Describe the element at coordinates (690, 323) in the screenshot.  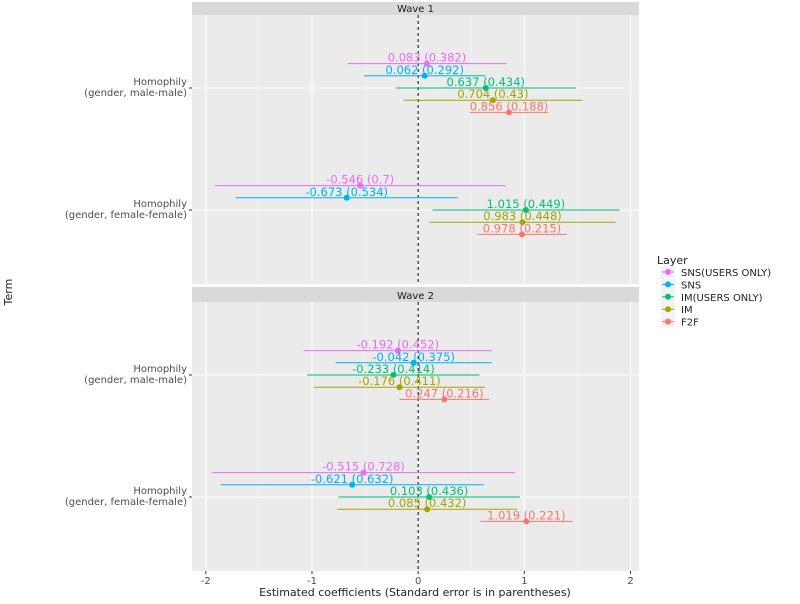
I see `legend-label: F2F` at that location.